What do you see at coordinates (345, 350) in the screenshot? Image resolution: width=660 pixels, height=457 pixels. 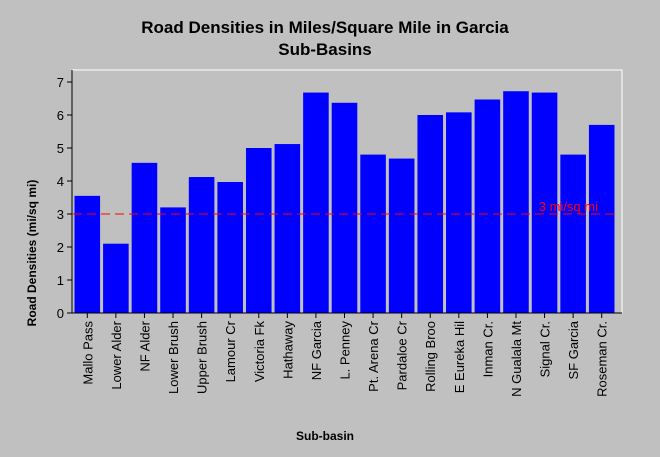 I see `x-tick-label: L. Penney` at bounding box center [345, 350].